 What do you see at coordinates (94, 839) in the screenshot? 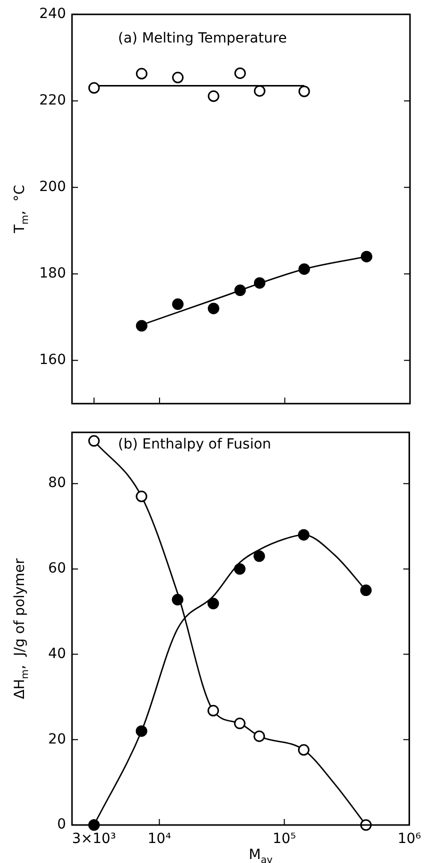
I see `x-tick-label: 3×10³` at bounding box center [94, 839].